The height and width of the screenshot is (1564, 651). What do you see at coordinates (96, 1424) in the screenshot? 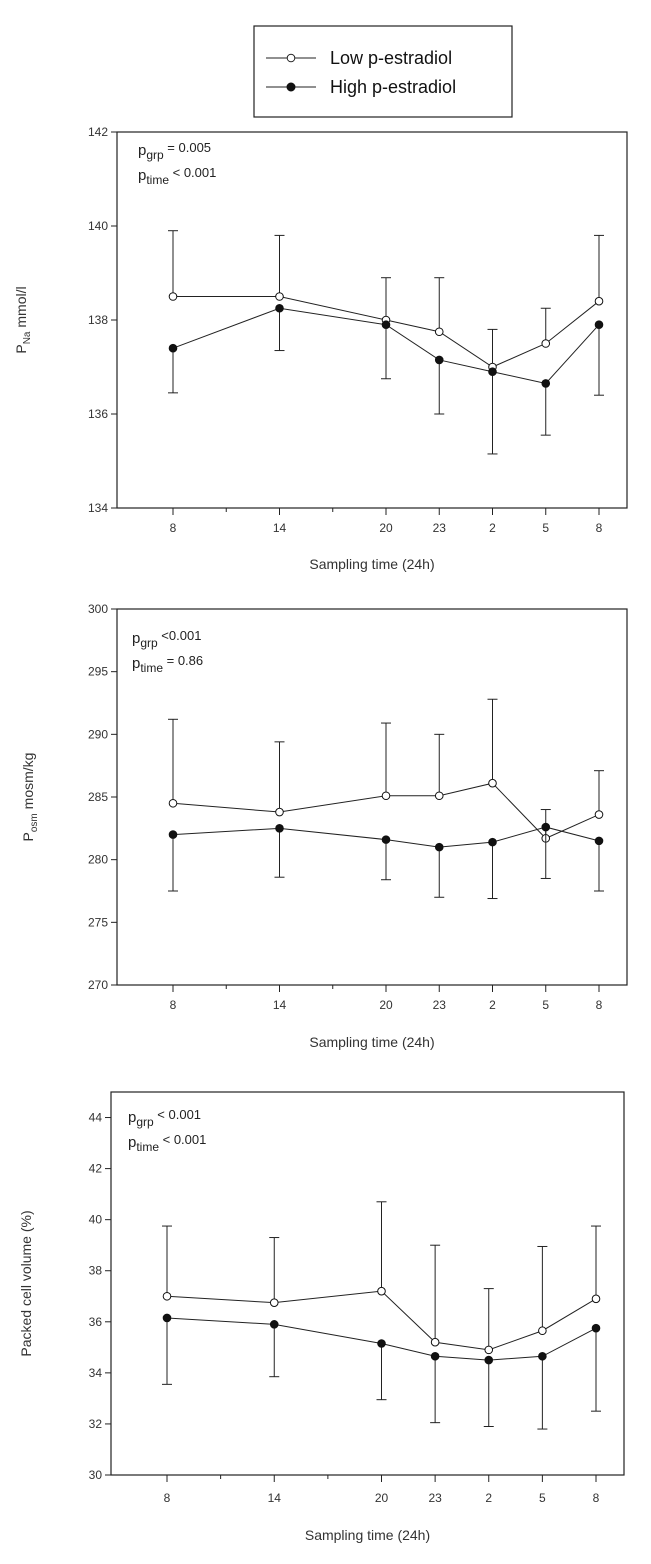
I see `y-tick-label: 32` at bounding box center [96, 1424].